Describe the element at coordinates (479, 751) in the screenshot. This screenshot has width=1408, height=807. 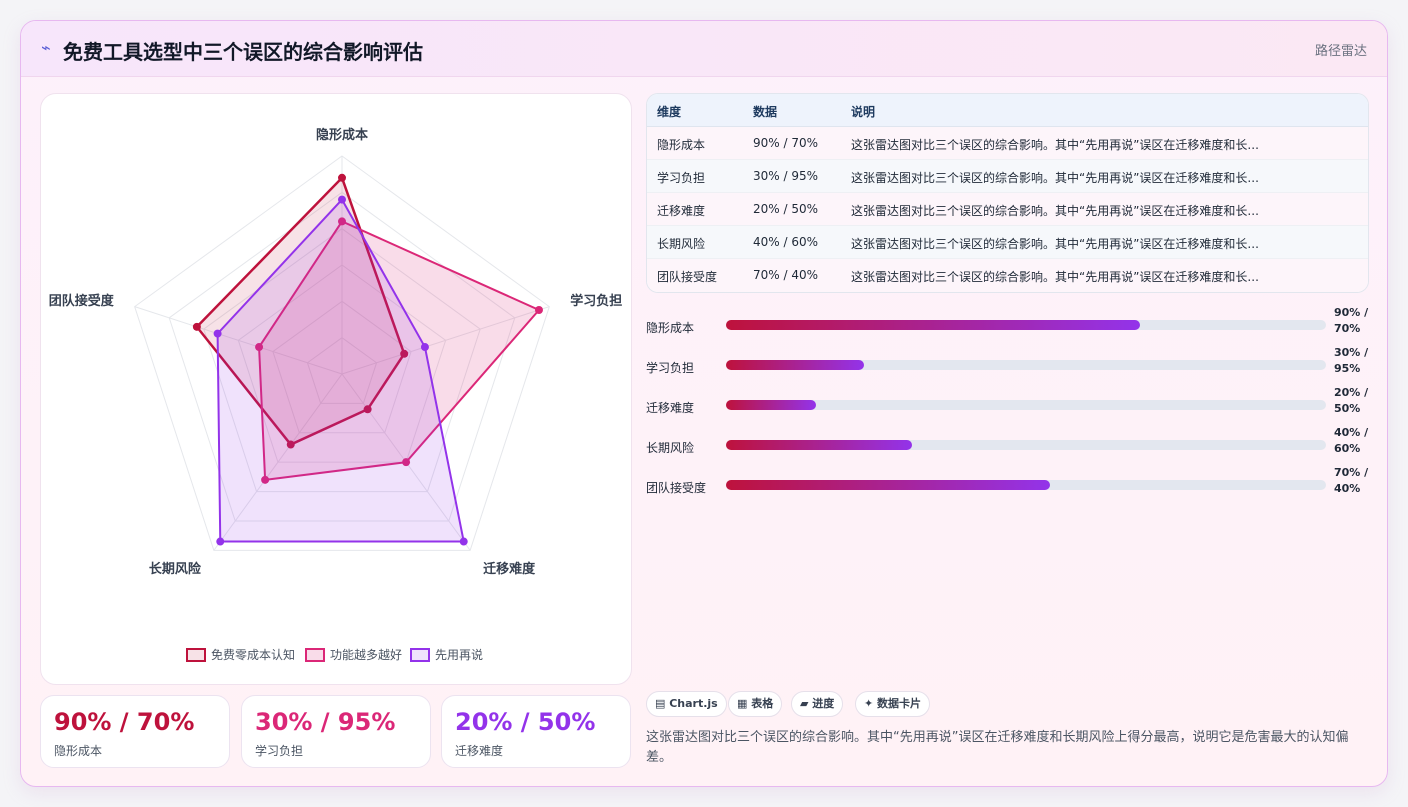
I see `stat-label: 迁移难度` at that location.